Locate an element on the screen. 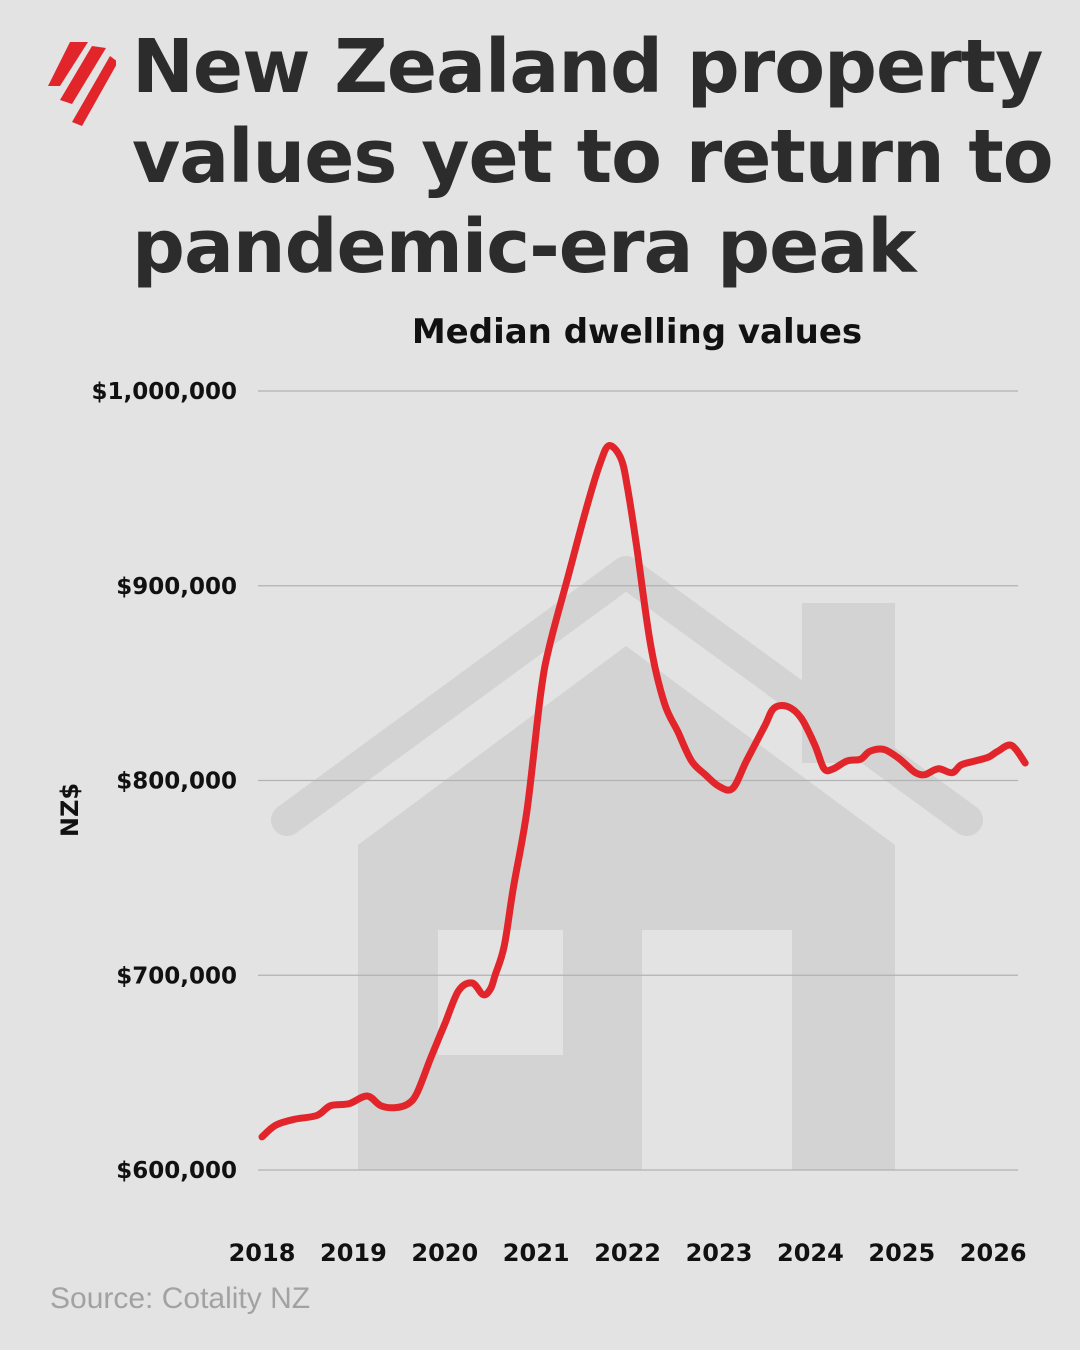 This screenshot has width=1080, height=1350. chart-title: Median dwelling values is located at coordinates (637, 332).